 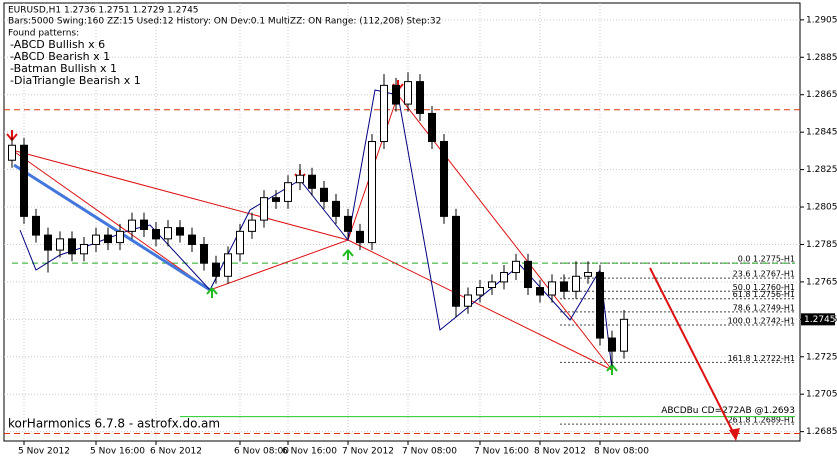 What do you see at coordinates (75, 80) in the screenshot?
I see `pattern-entry: -DiaTriangle Bearish x 1` at bounding box center [75, 80].